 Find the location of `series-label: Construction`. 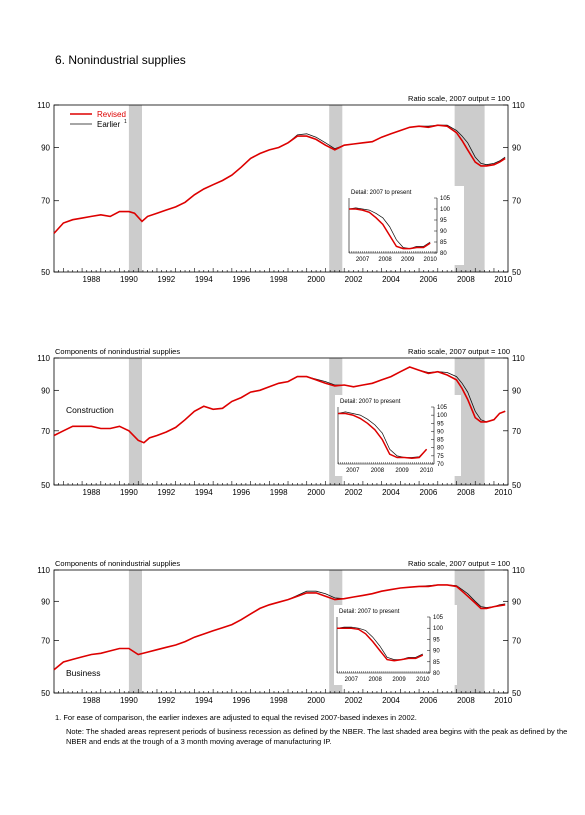

series-label: Construction is located at coordinates (90, 410).